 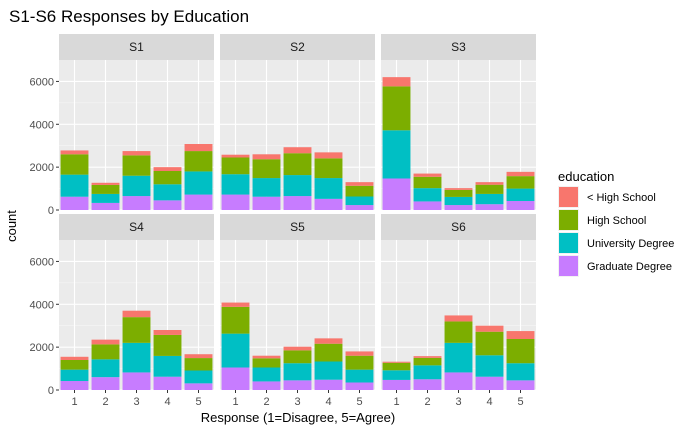 I want to click on legend-key-university-degree, so click(x=568, y=243).